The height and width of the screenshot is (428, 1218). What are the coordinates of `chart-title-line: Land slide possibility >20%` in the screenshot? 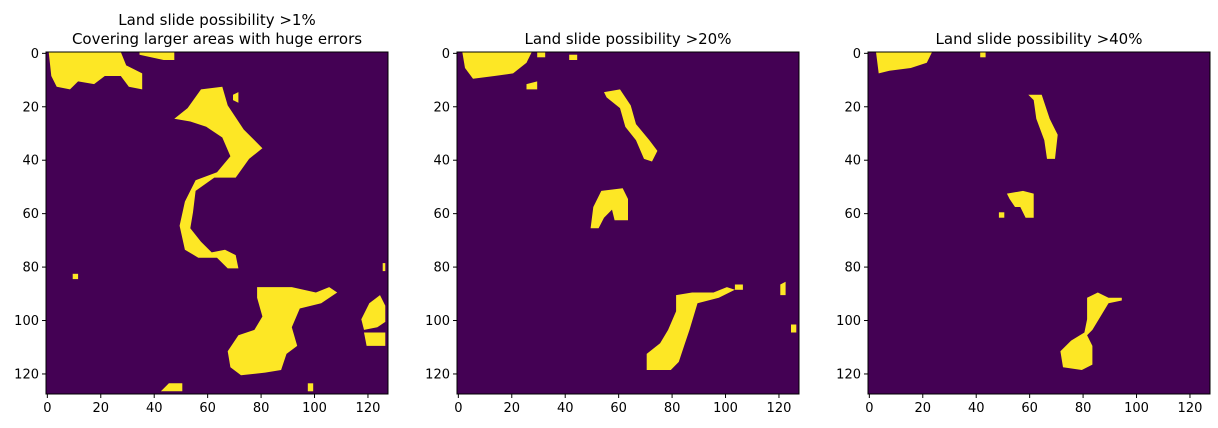 It's located at (628, 39).